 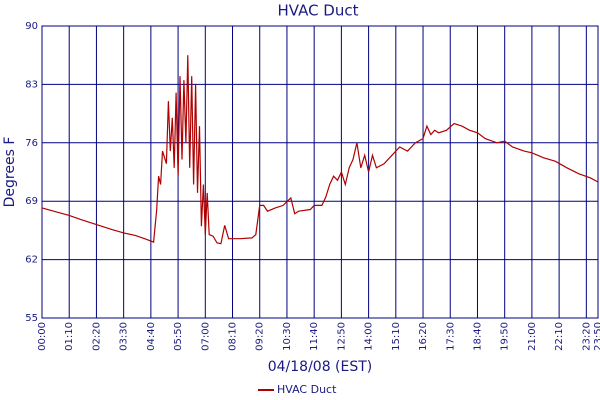 I want to click on x-tick-label: 11:40, so click(x=314, y=336).